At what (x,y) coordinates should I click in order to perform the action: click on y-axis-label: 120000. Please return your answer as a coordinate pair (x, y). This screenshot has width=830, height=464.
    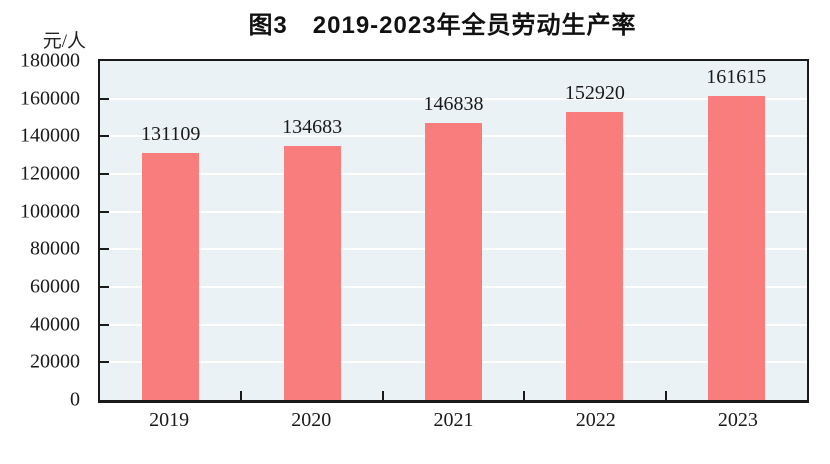
    Looking at the image, I should click on (50, 173).